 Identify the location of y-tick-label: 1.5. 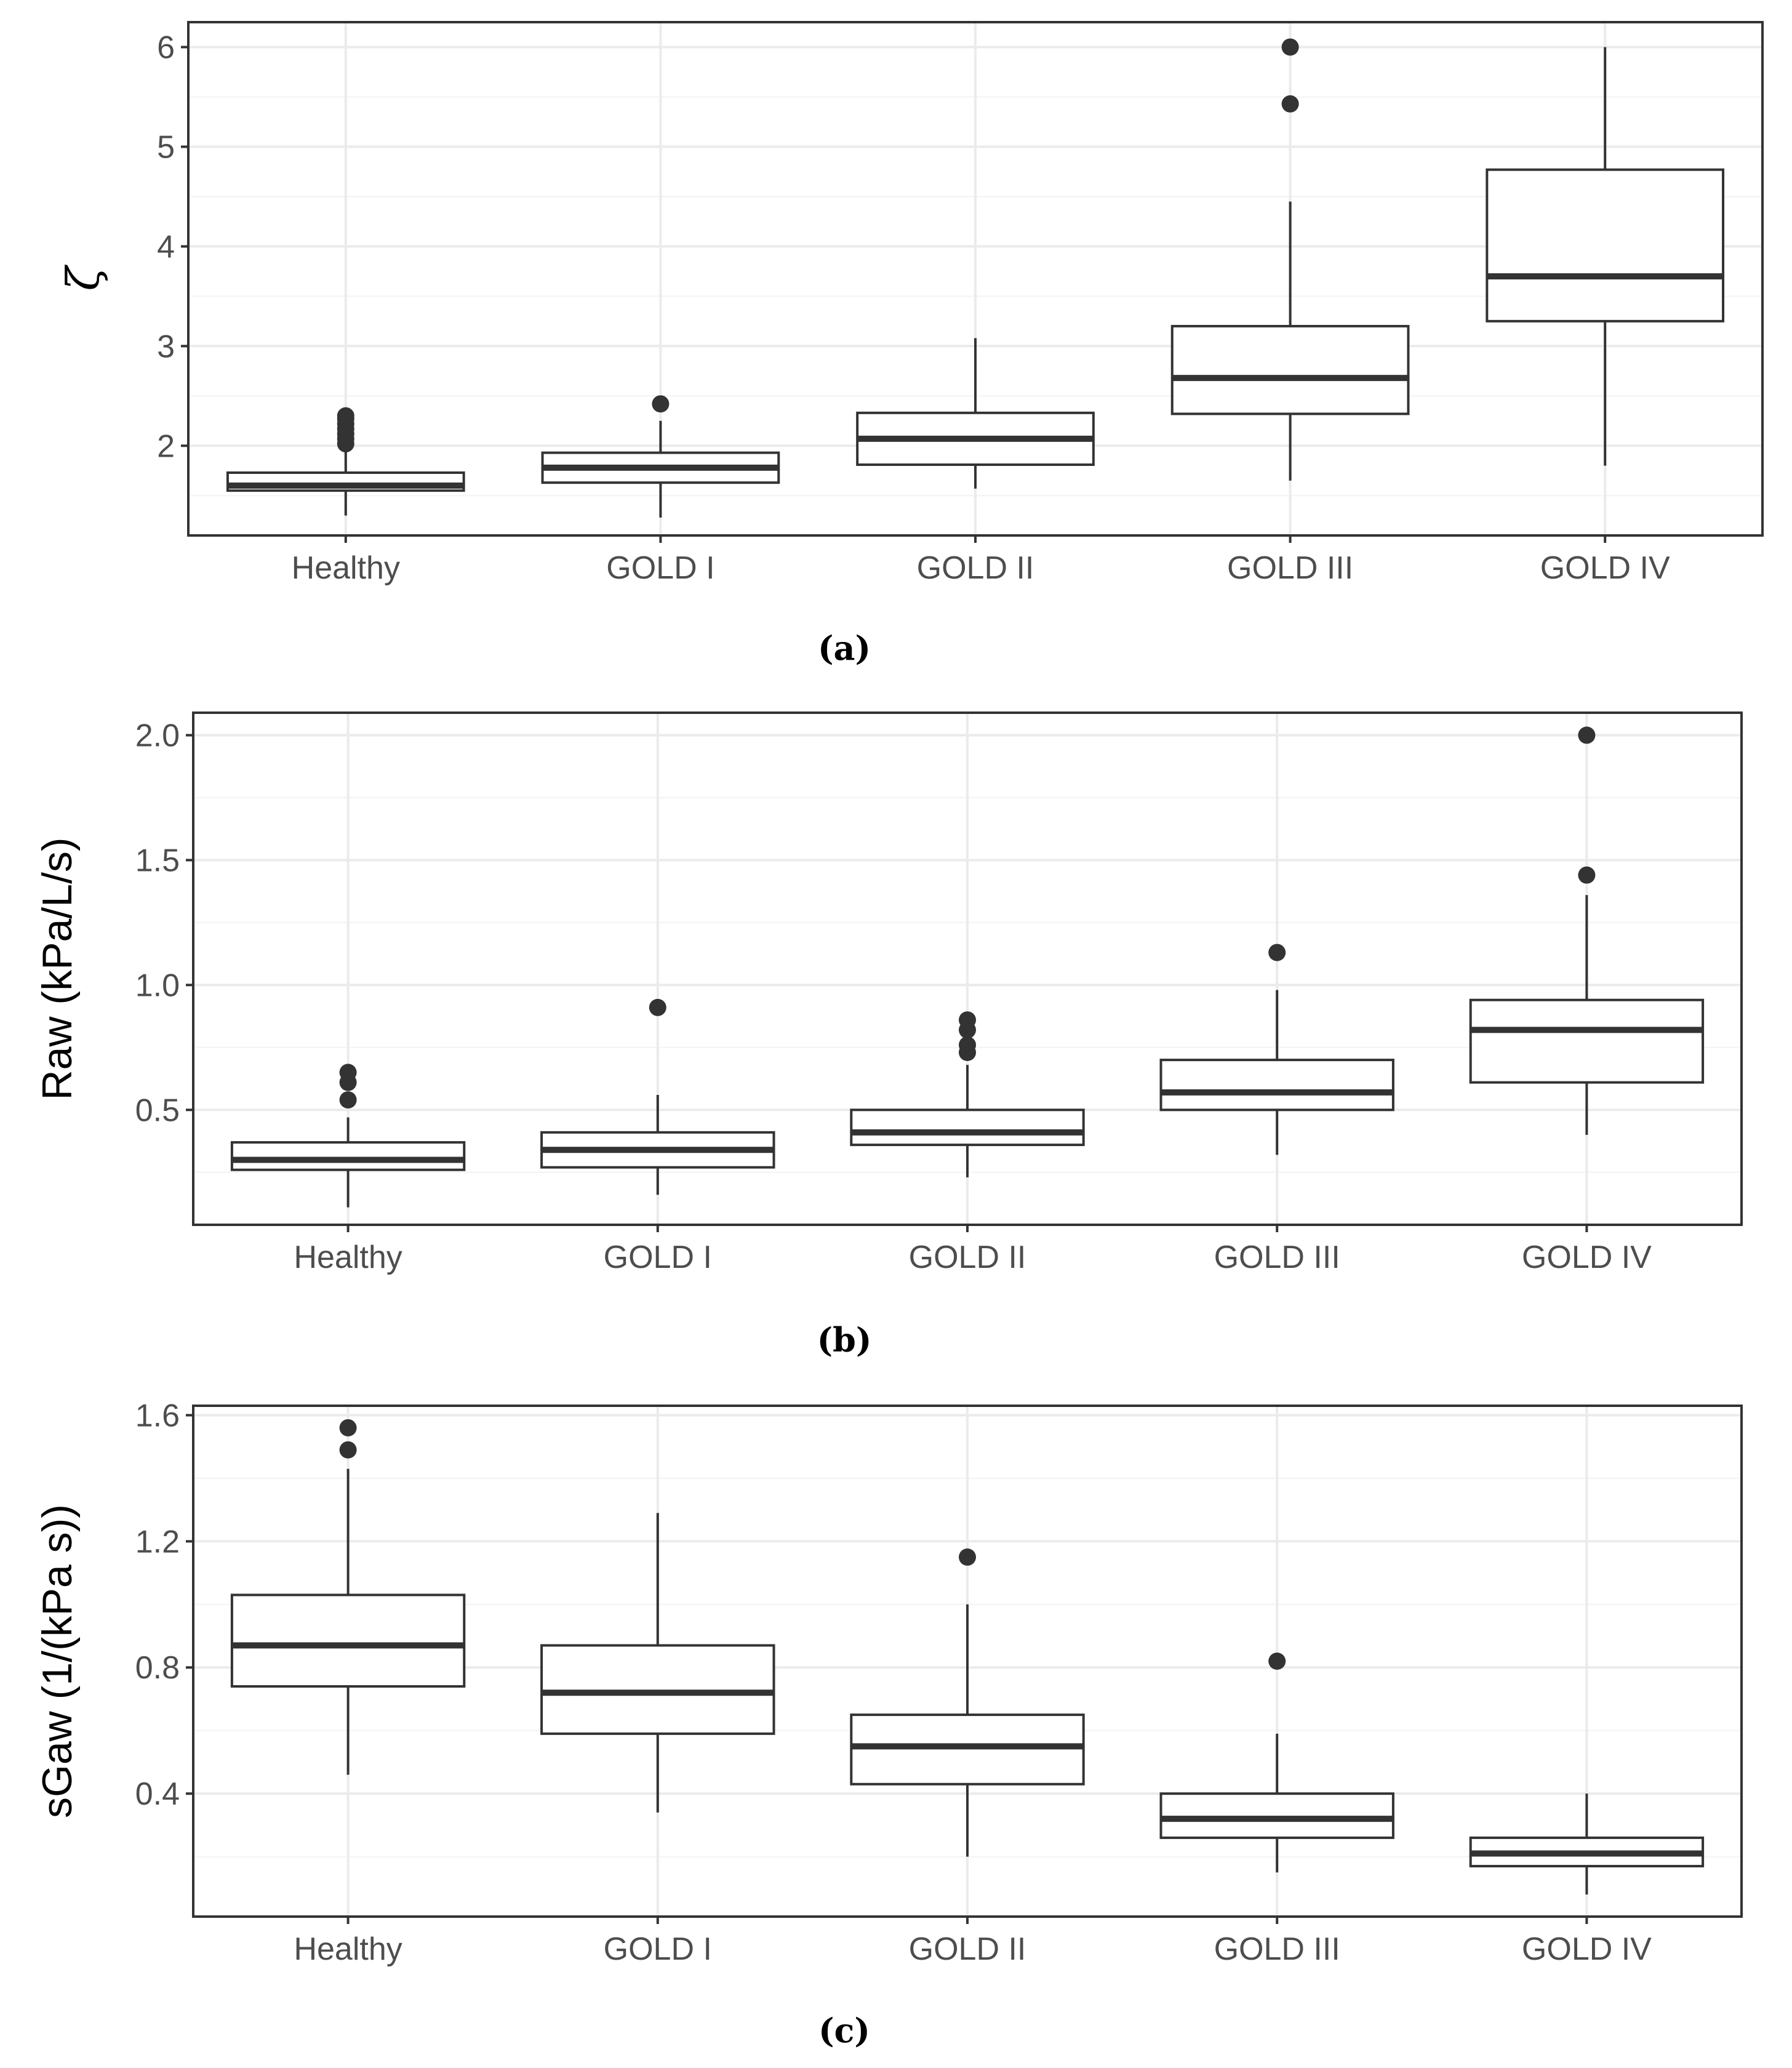
(157, 860).